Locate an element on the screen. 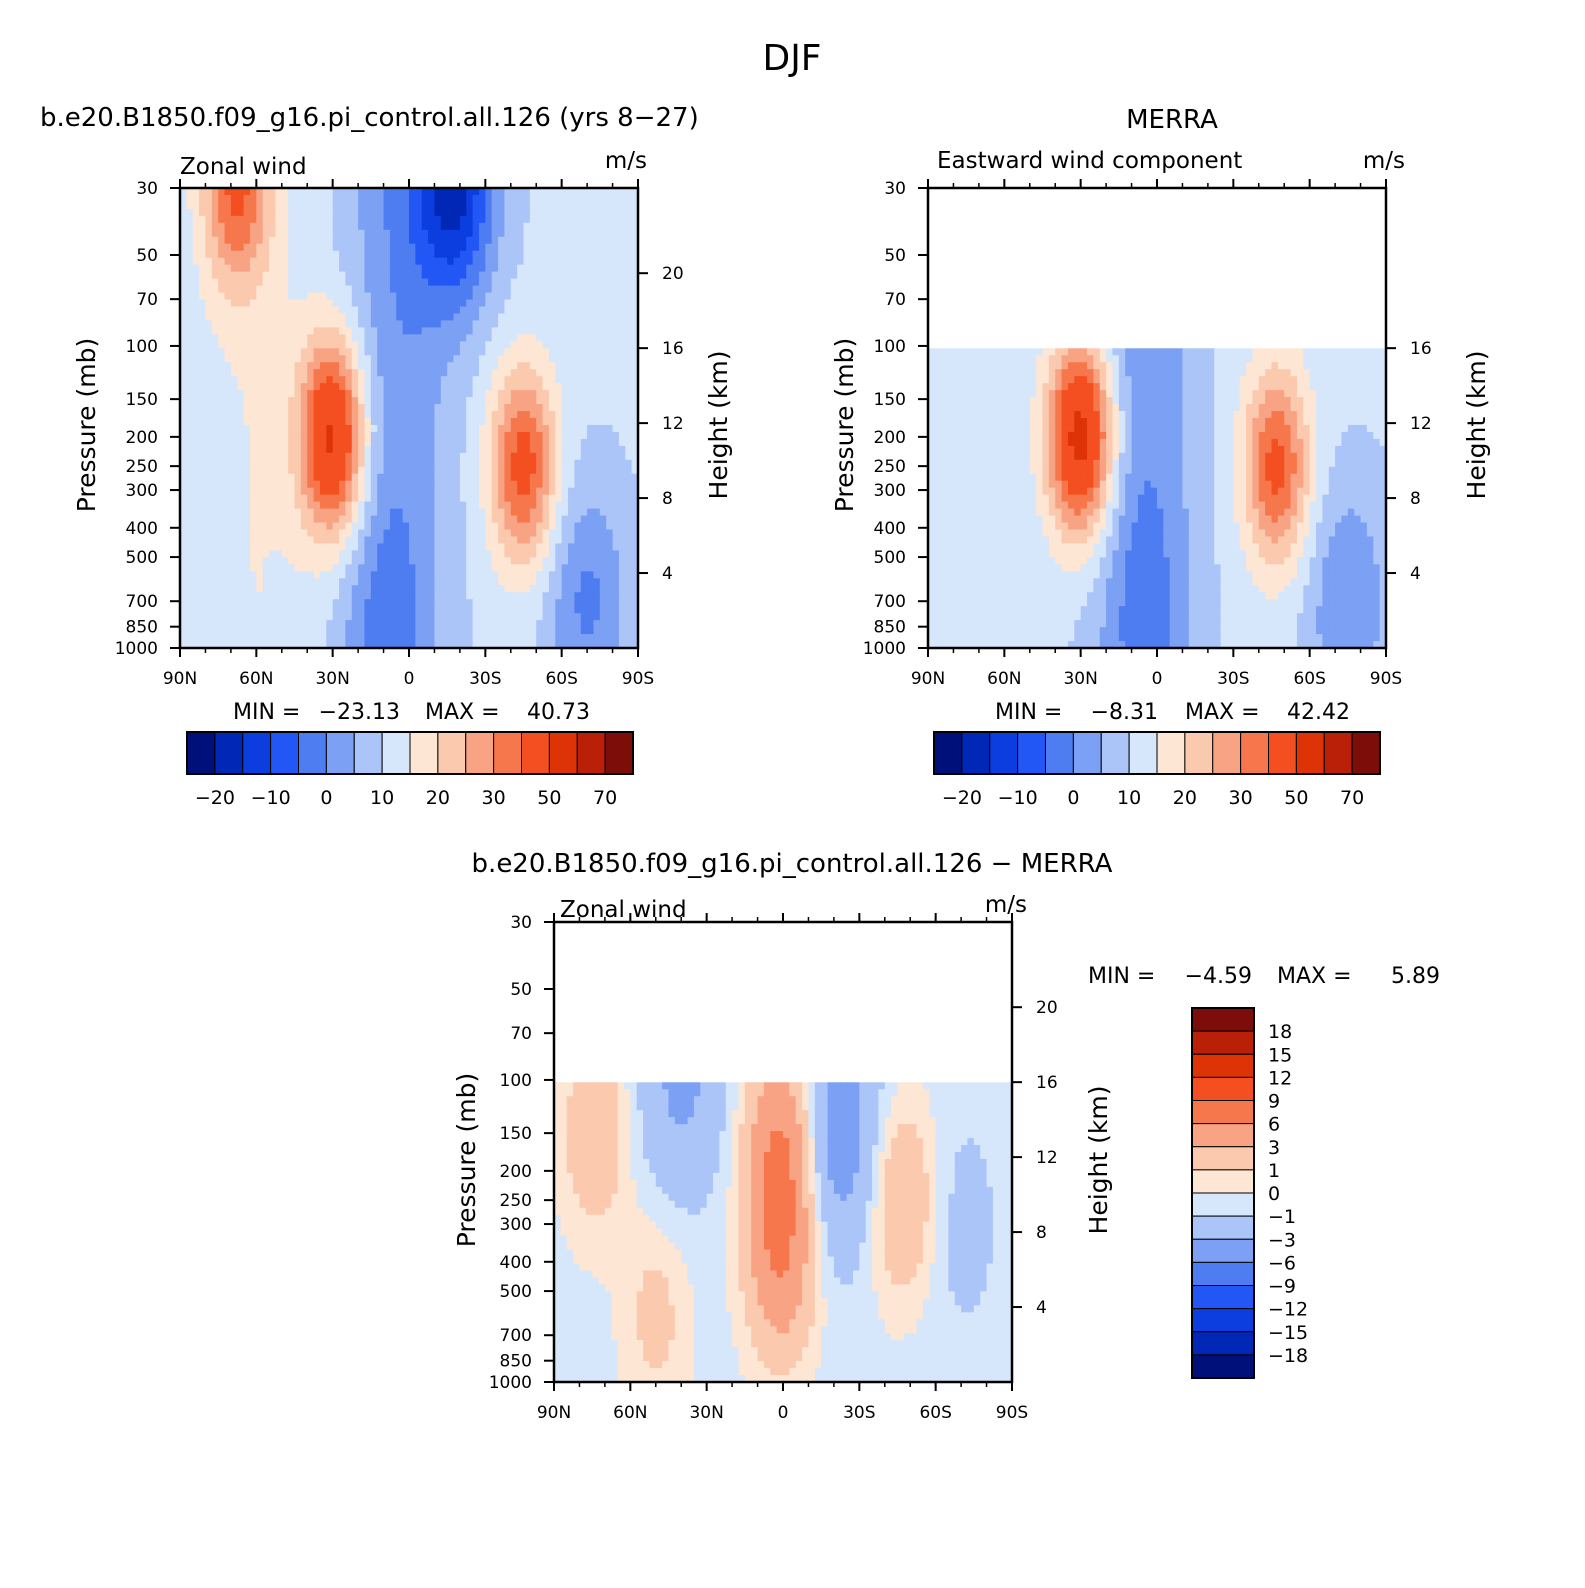  panel-model-y2label: Height (km) is located at coordinates (718, 425).